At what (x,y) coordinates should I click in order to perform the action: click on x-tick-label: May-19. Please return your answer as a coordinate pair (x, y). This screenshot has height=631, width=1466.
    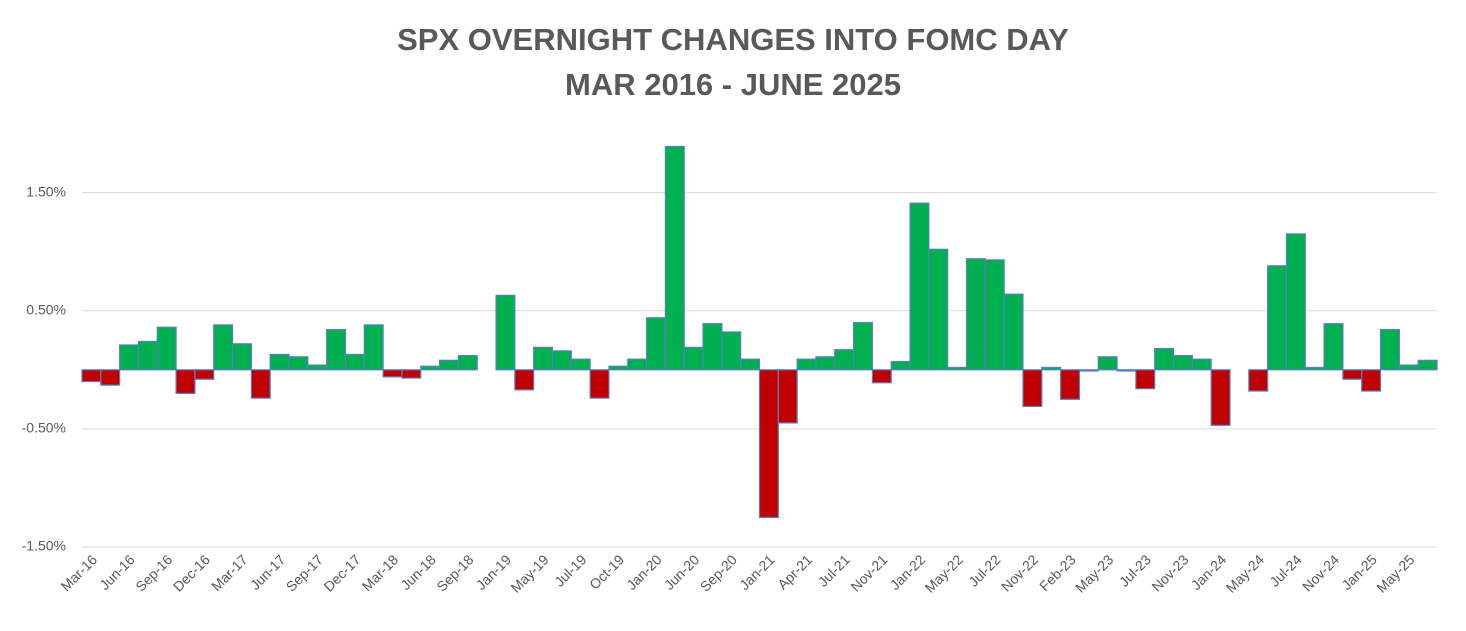
    Looking at the image, I should click on (529, 573).